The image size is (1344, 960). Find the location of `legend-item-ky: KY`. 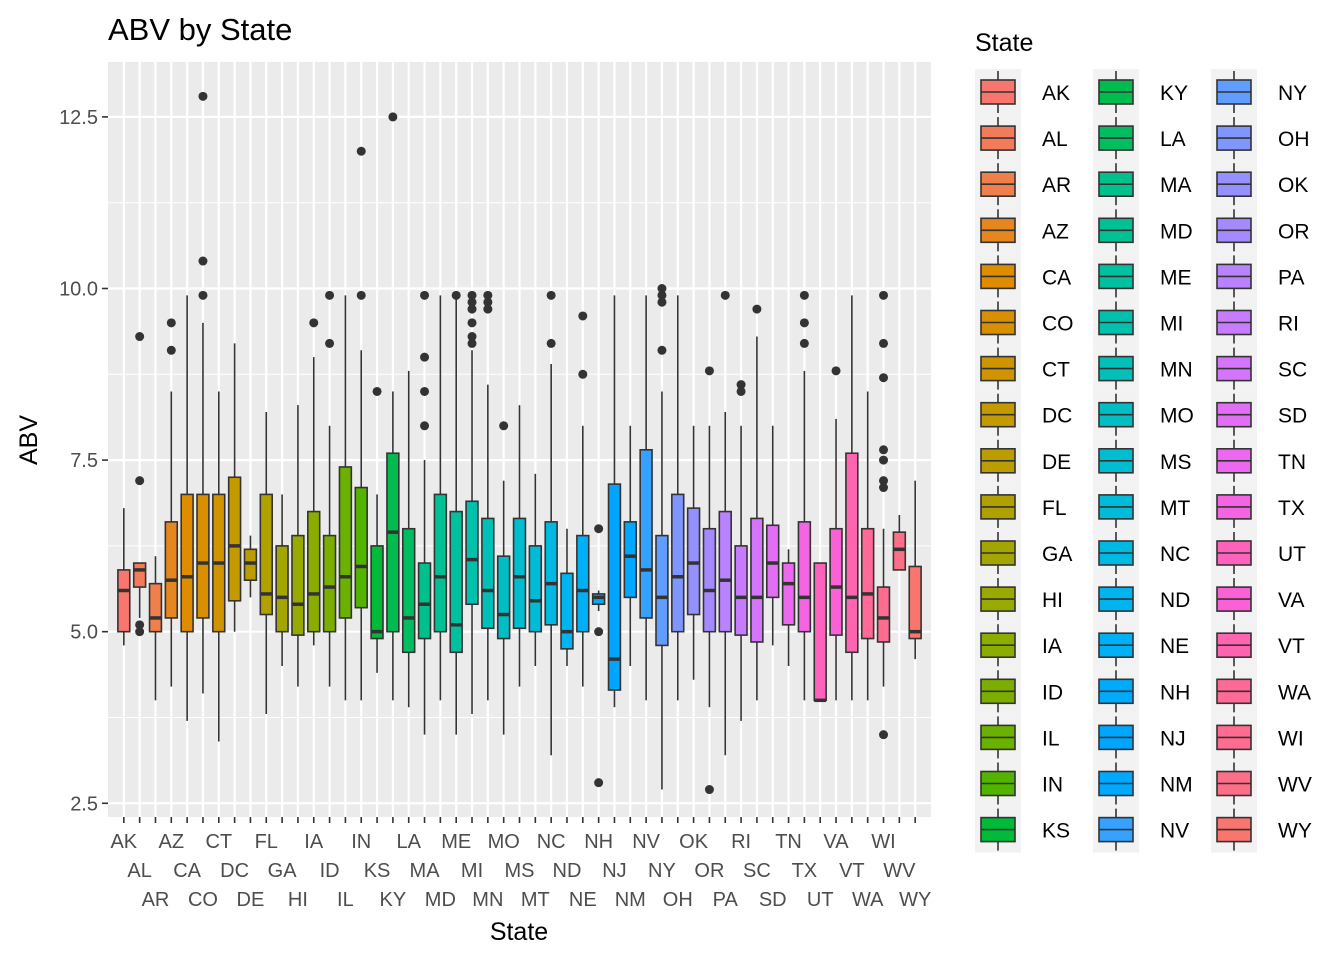

legend-item-ky: KY is located at coordinates (1140, 92).